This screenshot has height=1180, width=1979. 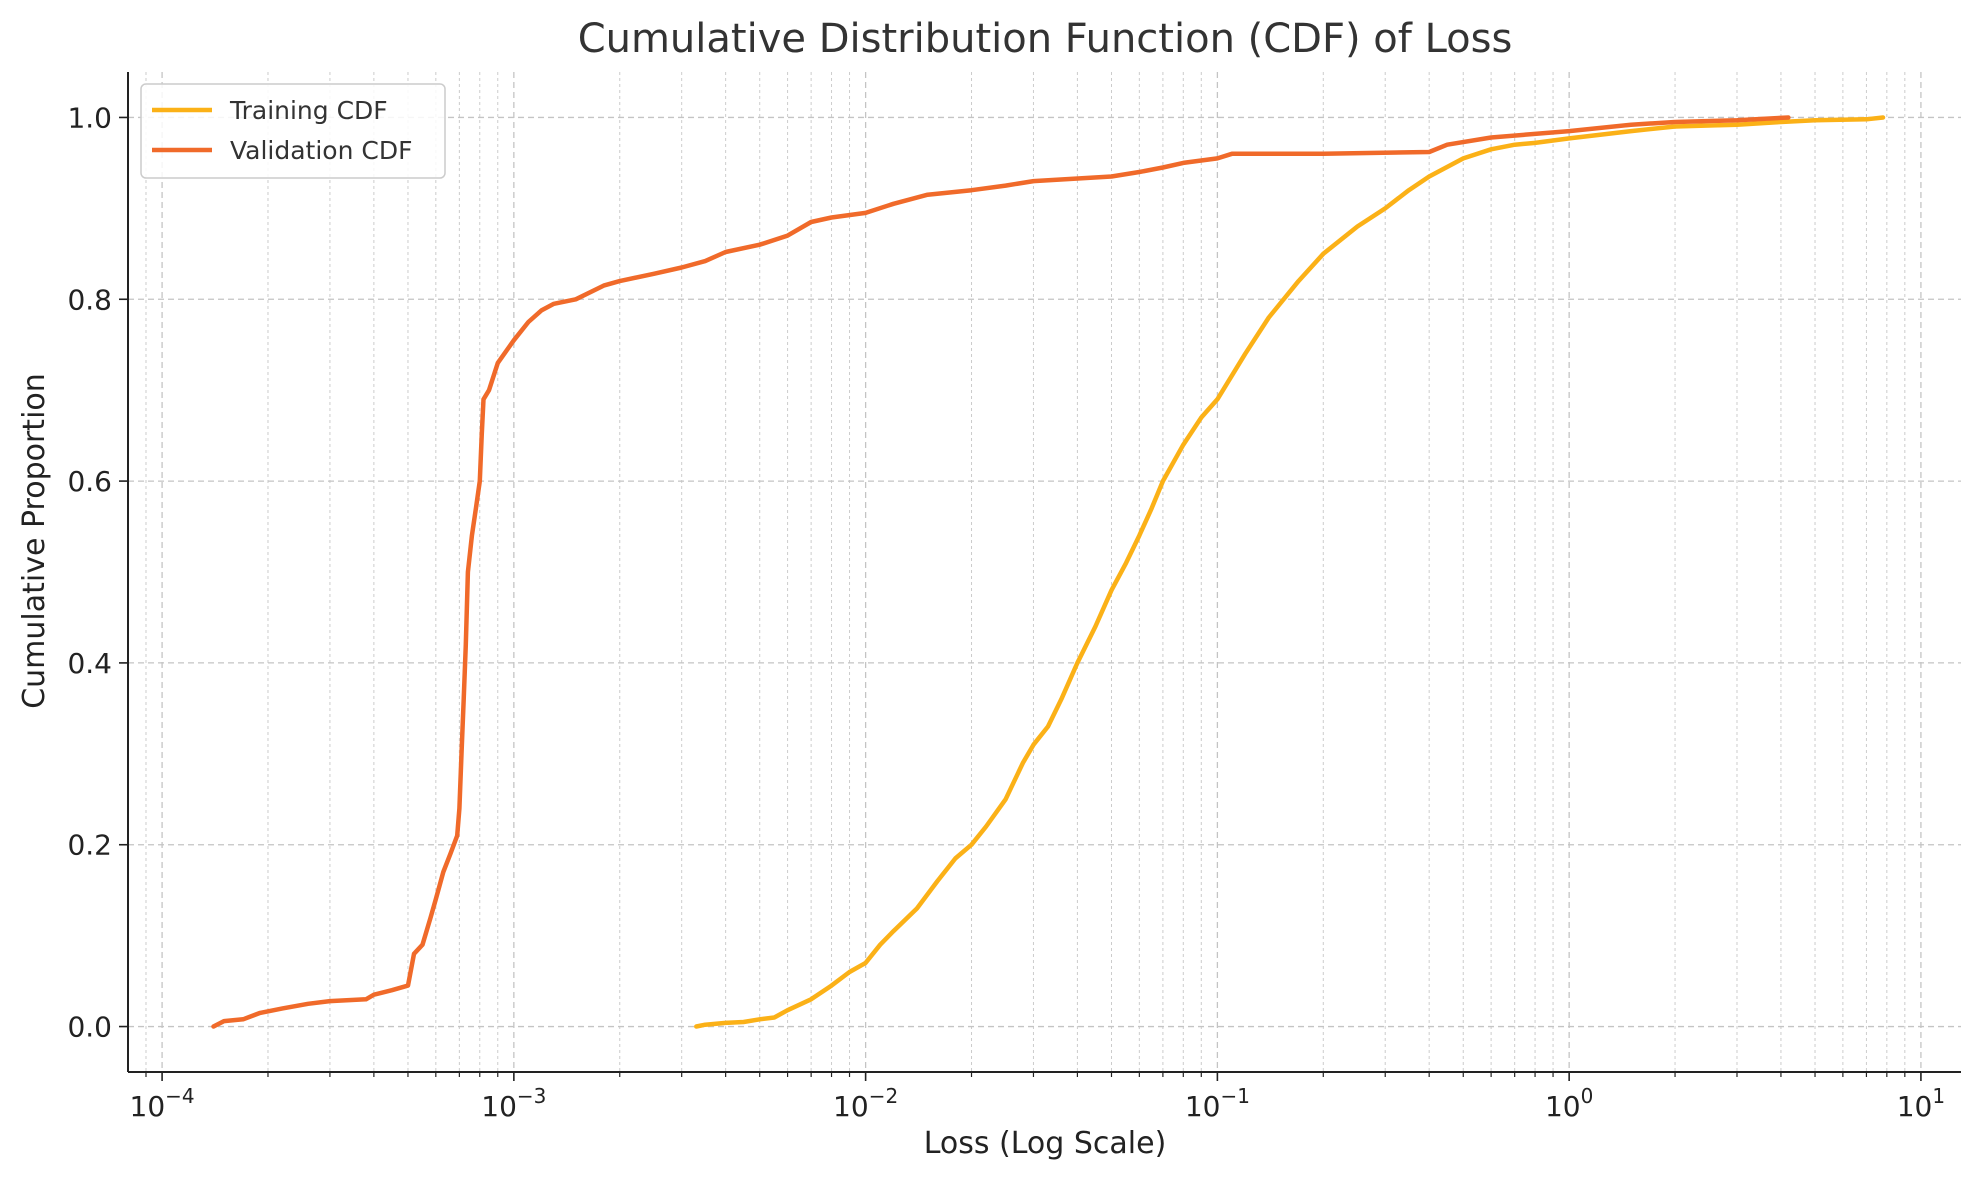 I want to click on y-tick-label: 0.0, so click(x=89, y=1027).